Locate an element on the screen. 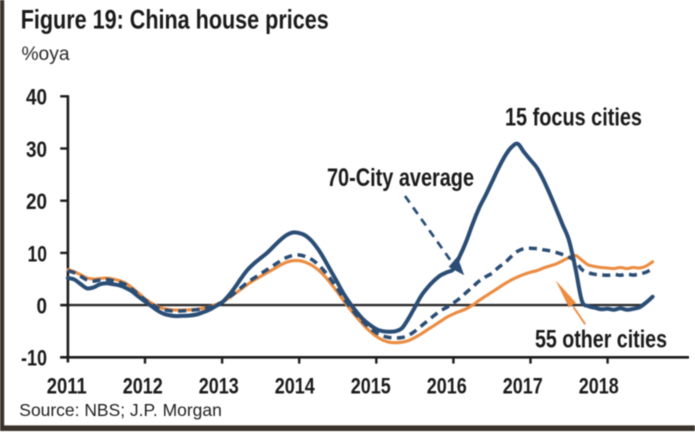 This screenshot has height=436, width=695. svg-text: 20 is located at coordinates (36, 201).